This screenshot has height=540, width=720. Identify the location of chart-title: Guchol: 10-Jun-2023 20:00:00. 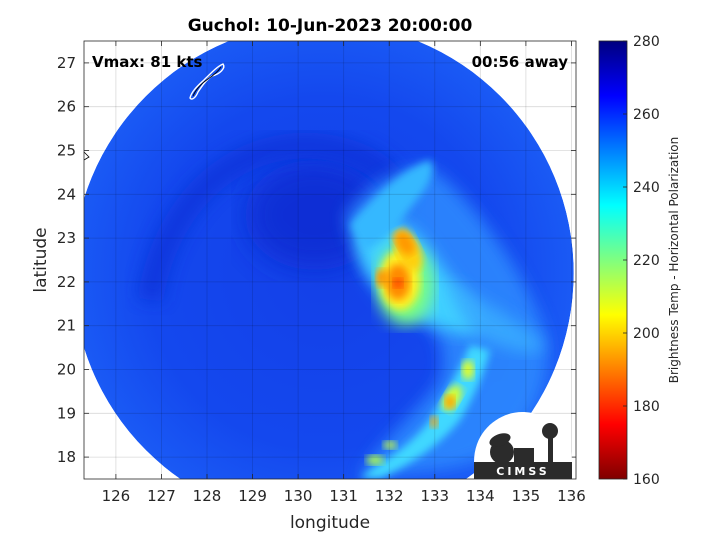
(330, 26).